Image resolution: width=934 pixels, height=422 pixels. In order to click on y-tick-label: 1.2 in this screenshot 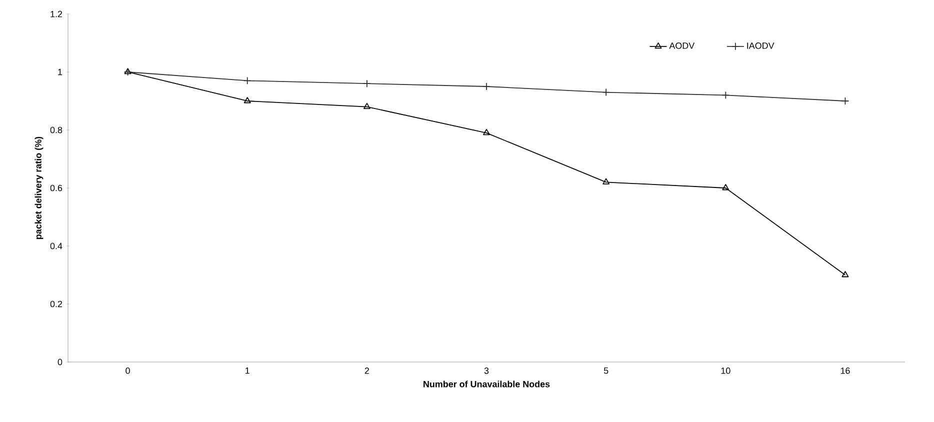, I will do `click(56, 14)`.